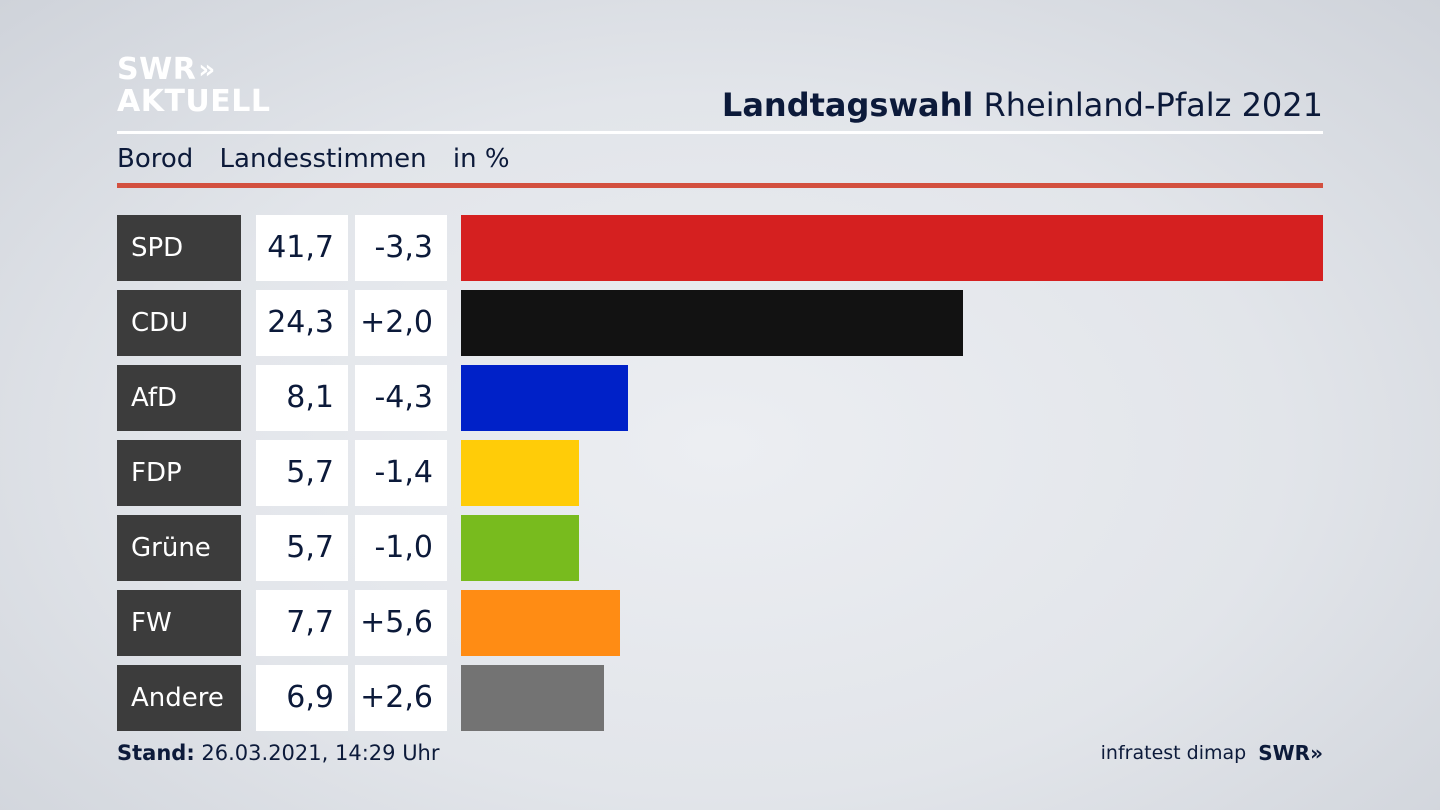  Describe the element at coordinates (206, 70) in the screenshot. I see `logo-chevrons-icon: »` at that location.